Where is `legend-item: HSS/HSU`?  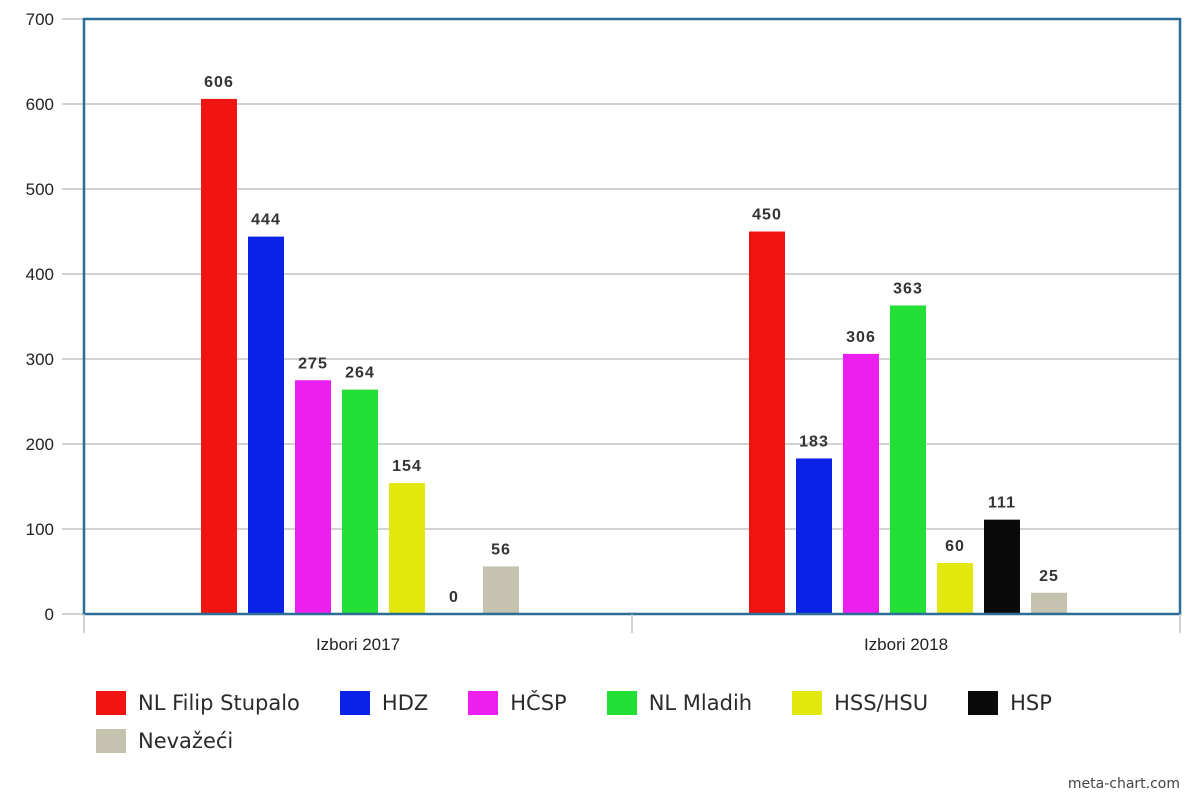
legend-item: HSS/HSU is located at coordinates (860, 703).